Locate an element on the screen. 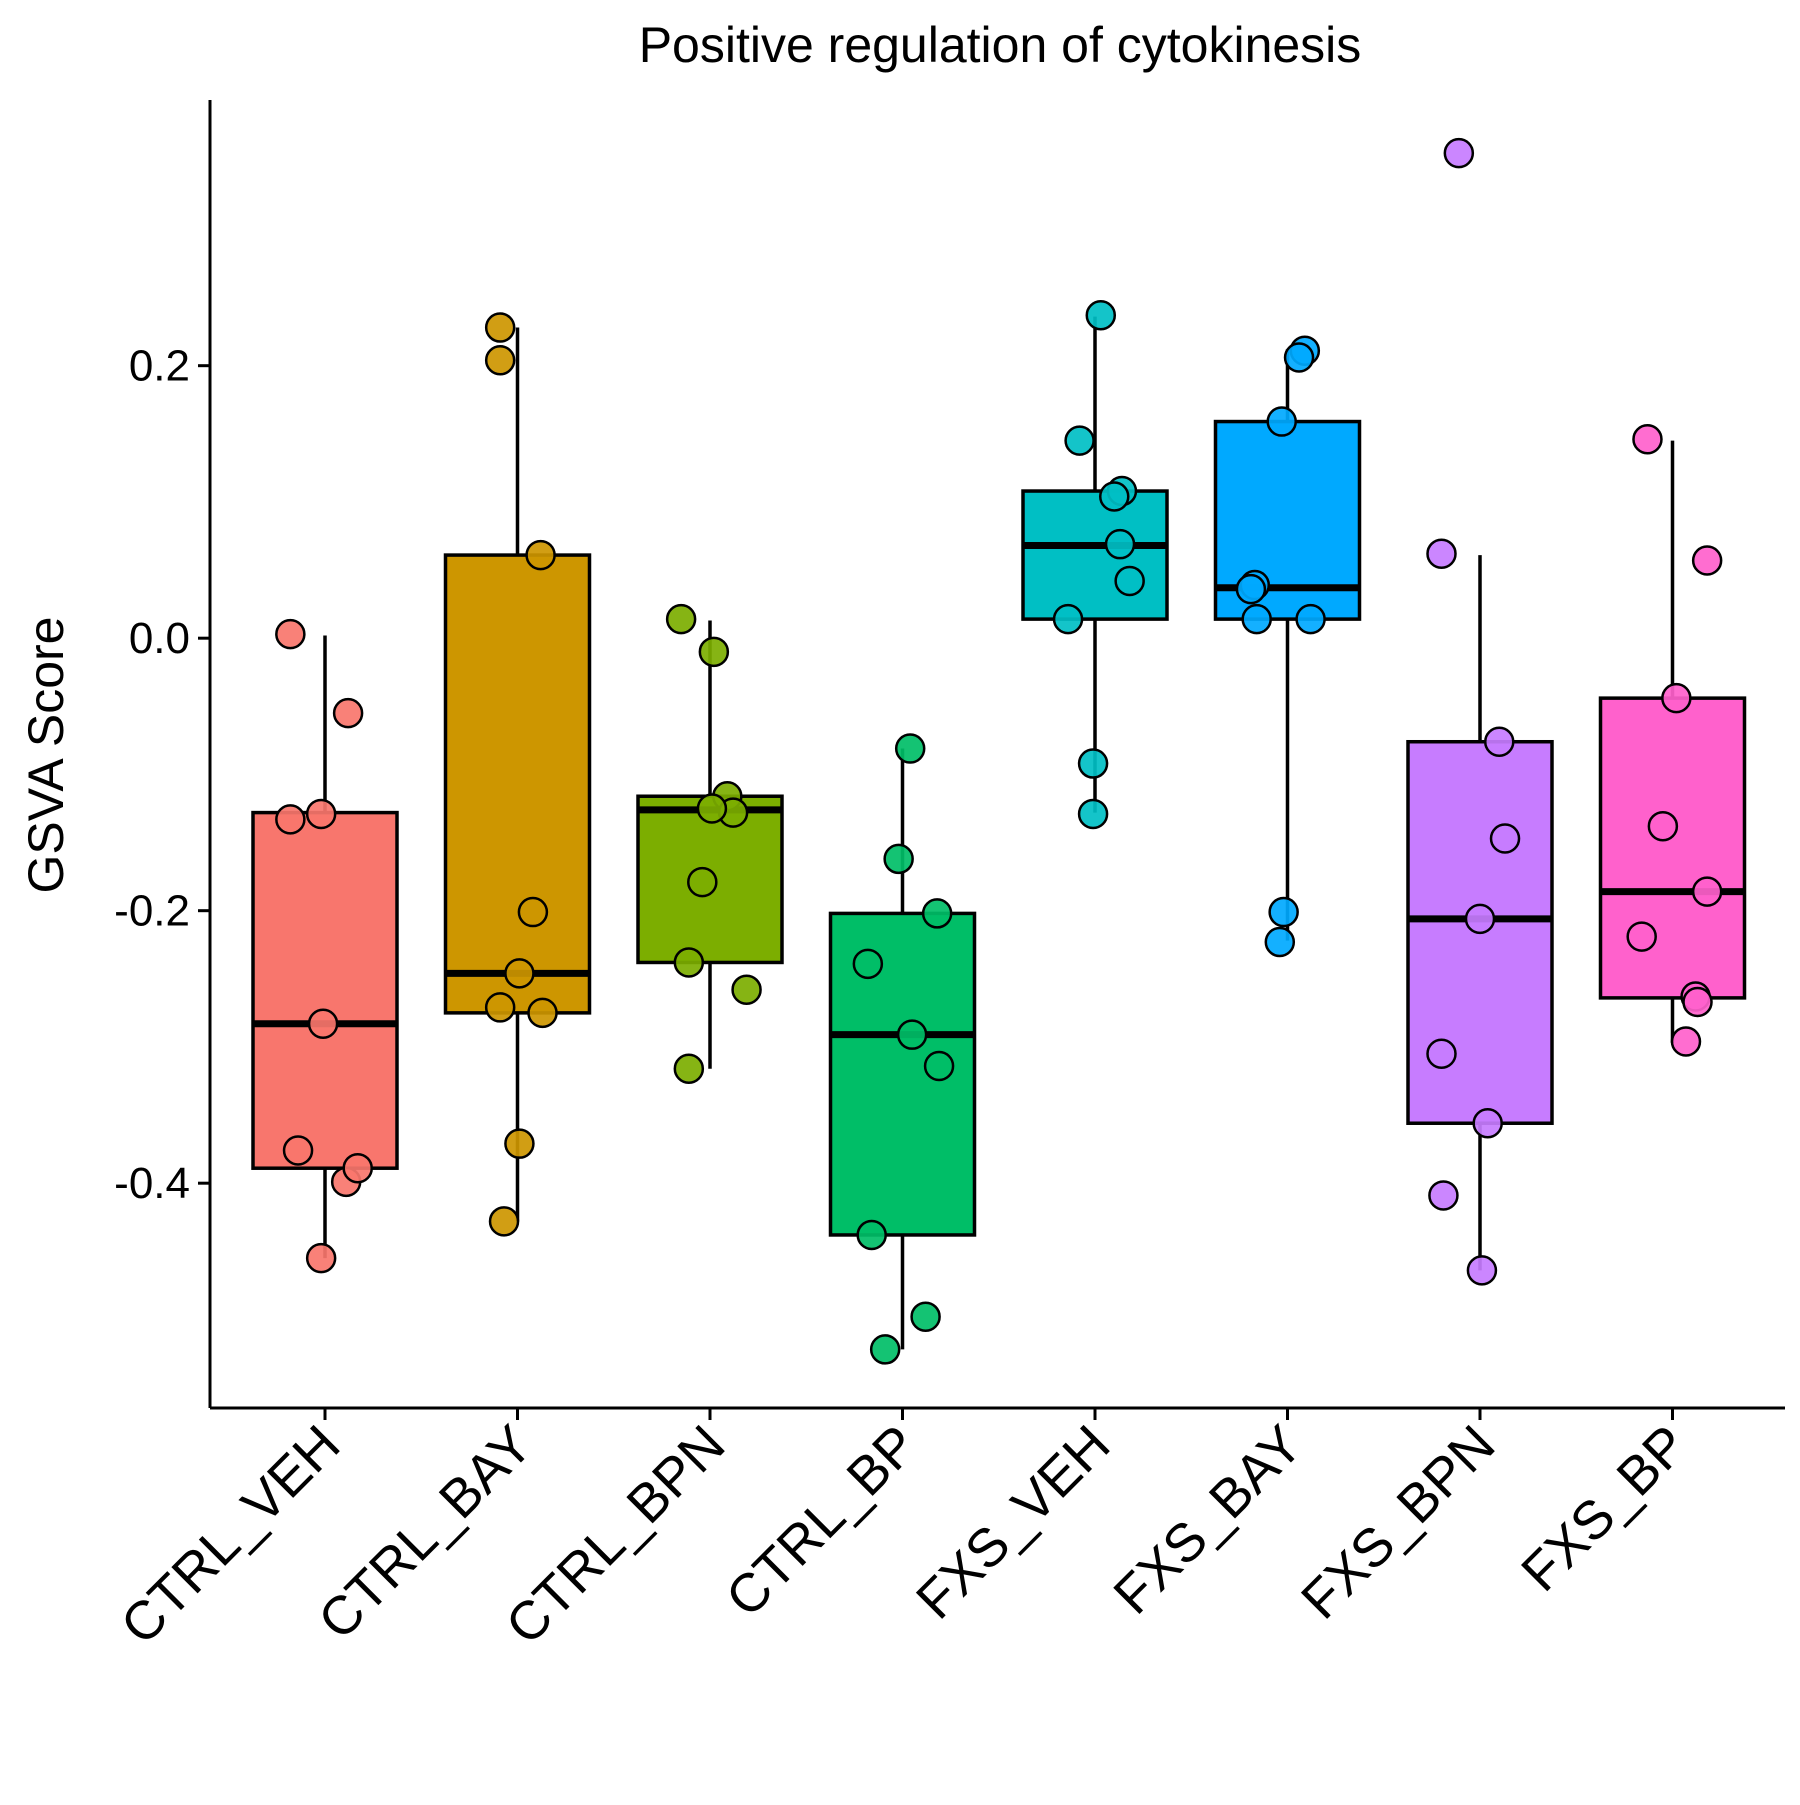 This screenshot has height=1805, width=1800. box-group-ctrl-bp is located at coordinates (902, 1049).